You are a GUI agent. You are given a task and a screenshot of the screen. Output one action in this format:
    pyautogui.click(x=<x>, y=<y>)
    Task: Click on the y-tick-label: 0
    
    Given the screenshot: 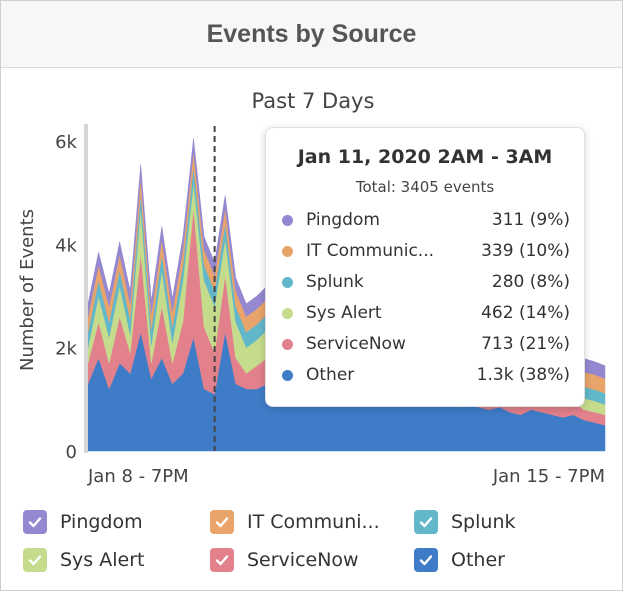 What is the action you would take?
    pyautogui.click(x=71, y=452)
    